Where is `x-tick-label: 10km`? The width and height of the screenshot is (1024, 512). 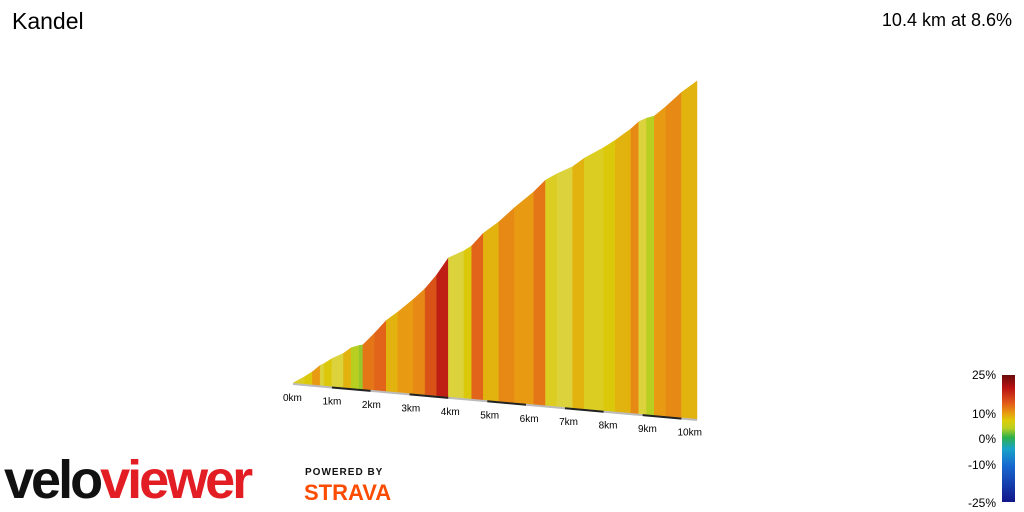
x-tick-label: 10km is located at coordinates (689, 433).